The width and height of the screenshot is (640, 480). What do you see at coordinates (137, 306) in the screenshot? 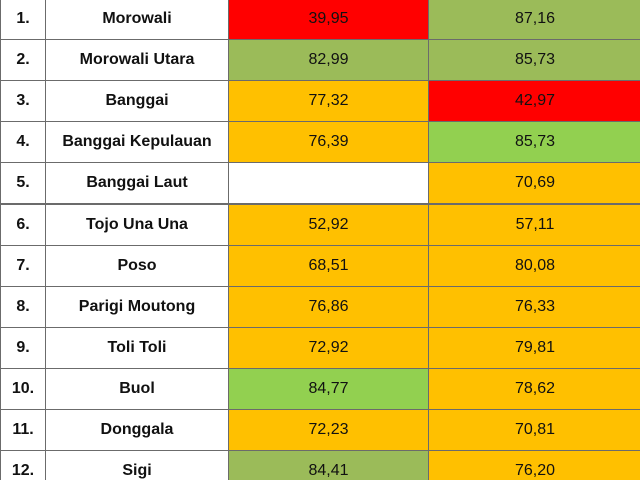
I see `region-name: Parigi Moutong` at bounding box center [137, 306].